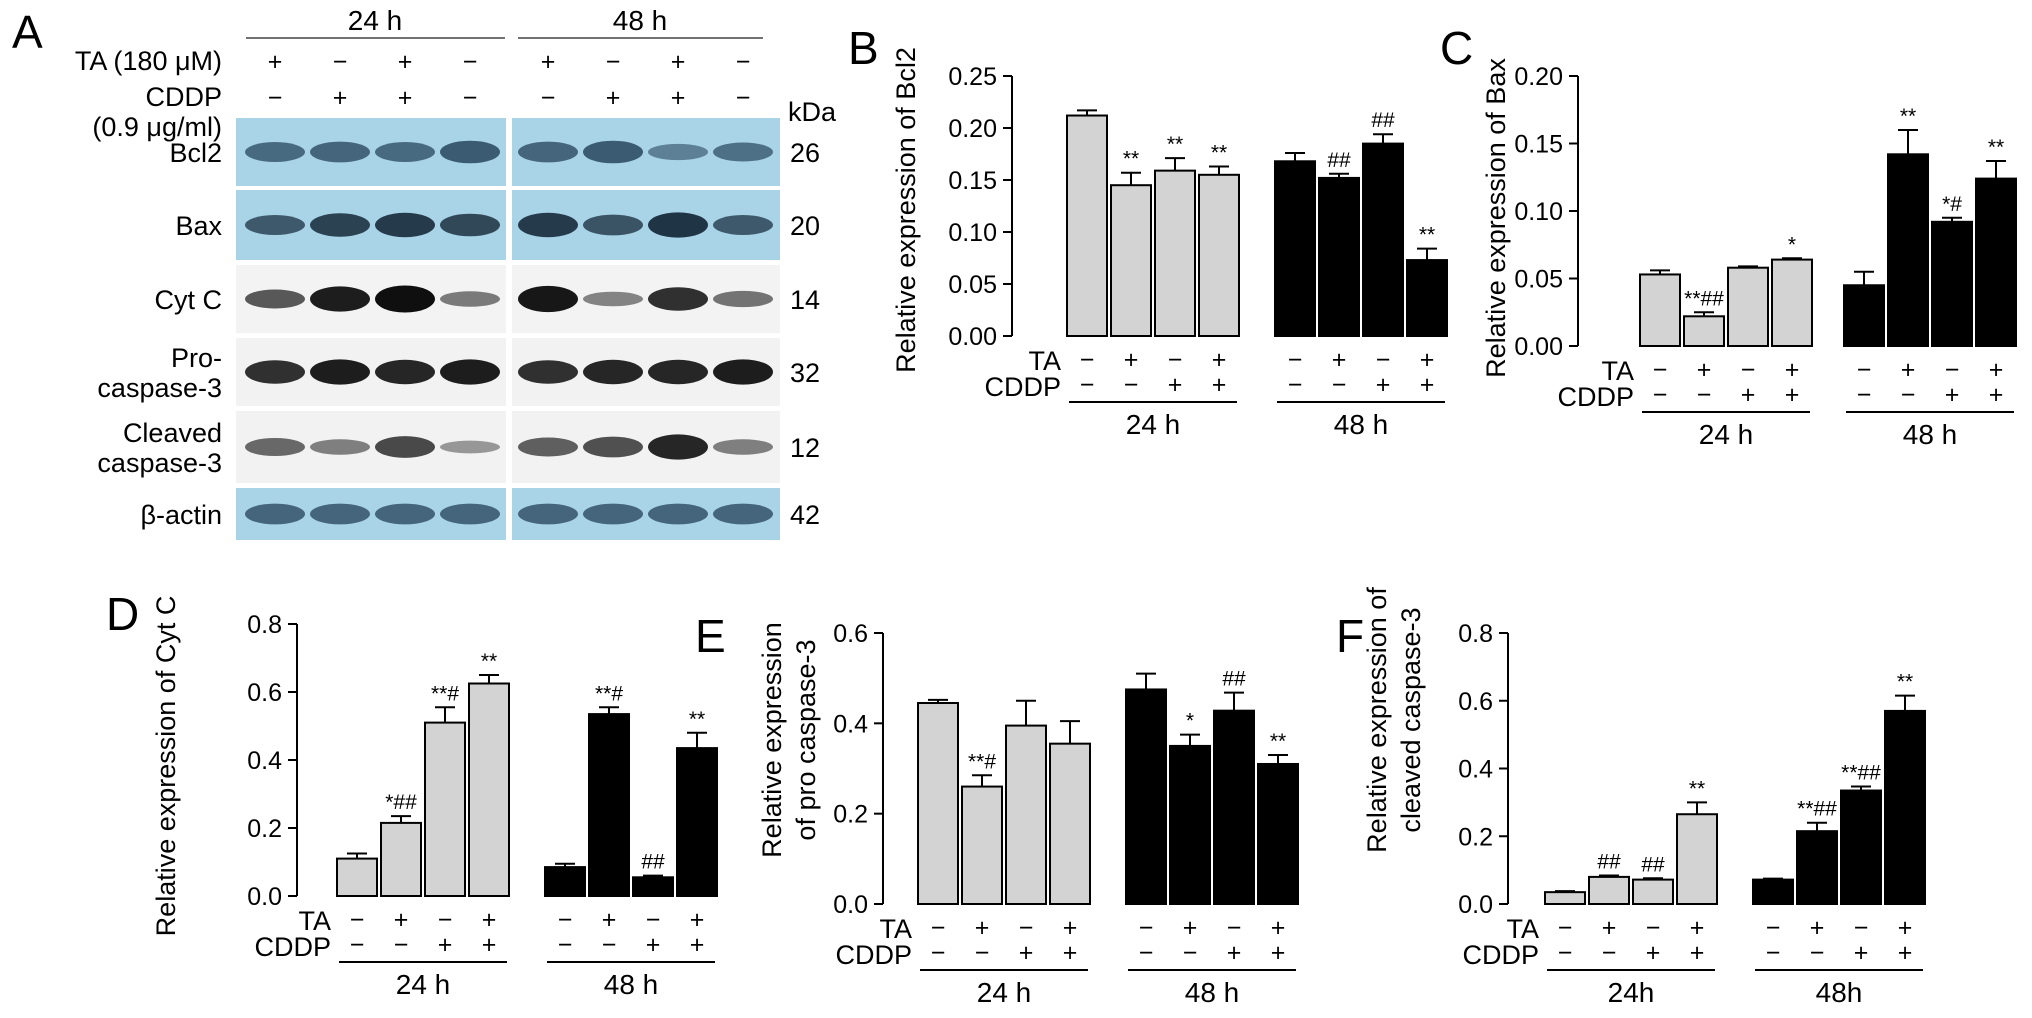  What do you see at coordinates (1456, 48) in the screenshot?
I see `panel-letter-c: C` at bounding box center [1456, 48].